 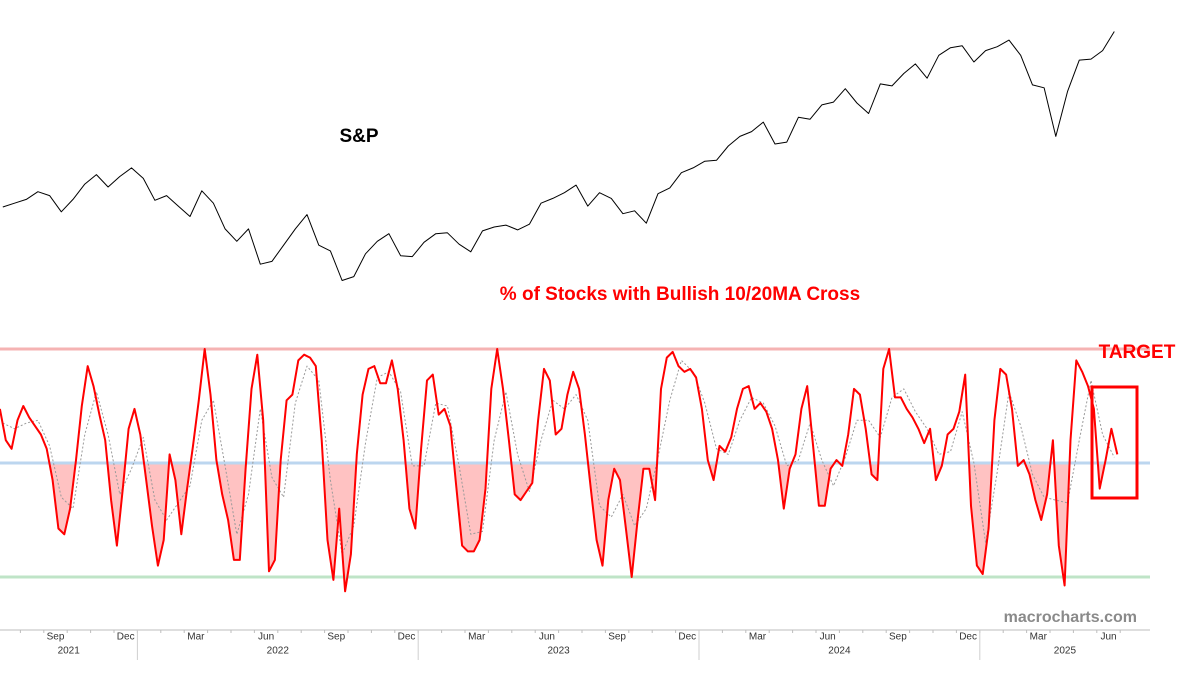 What do you see at coordinates (1137, 352) in the screenshot?
I see `annotation: TARGET` at bounding box center [1137, 352].